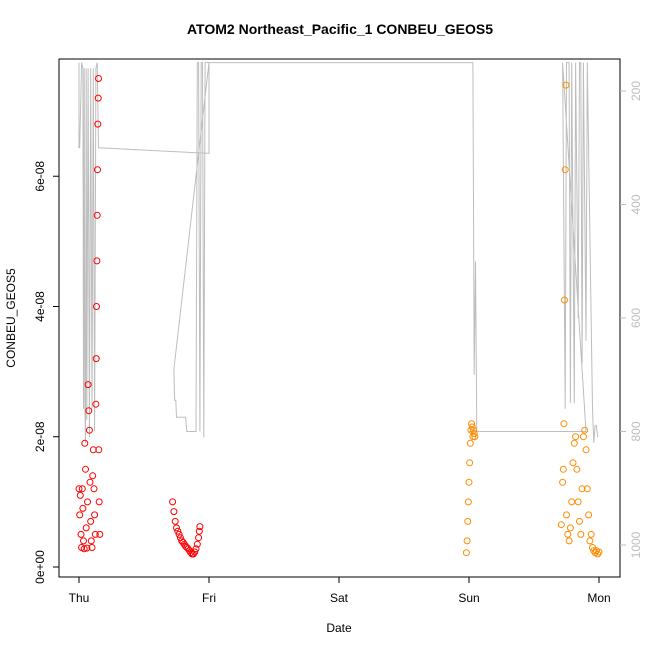 The width and height of the screenshot is (650, 650). I want to click on y2-tick-label: 200, so click(636, 91).